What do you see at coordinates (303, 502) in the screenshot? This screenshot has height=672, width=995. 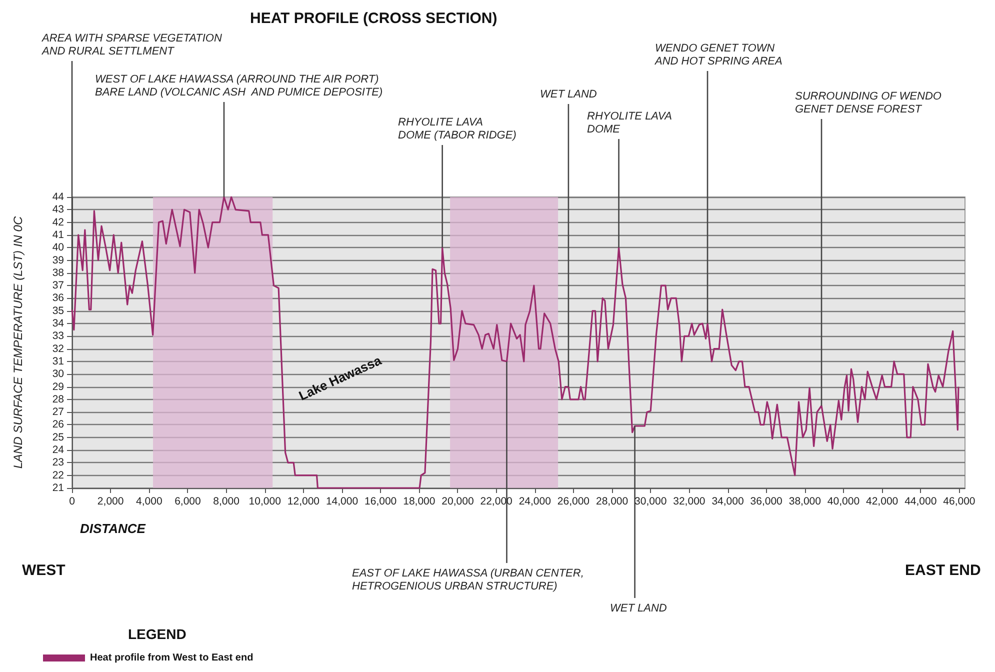 I see `x-tick-label: 12,000` at bounding box center [303, 502].